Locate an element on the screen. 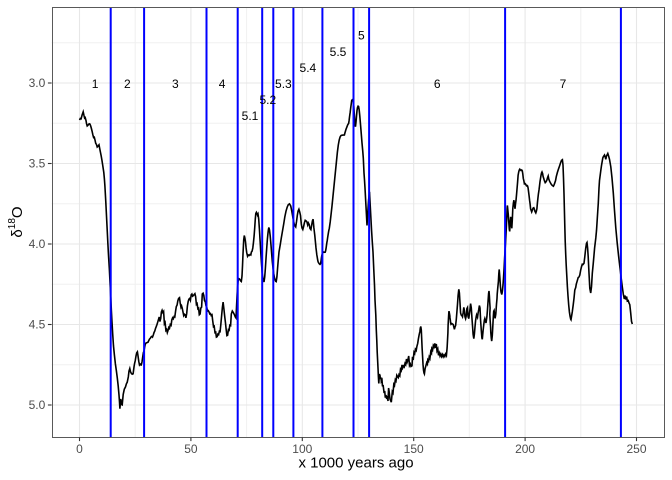 This screenshot has width=672, height=480. svg-text: 50 is located at coordinates (191, 449).